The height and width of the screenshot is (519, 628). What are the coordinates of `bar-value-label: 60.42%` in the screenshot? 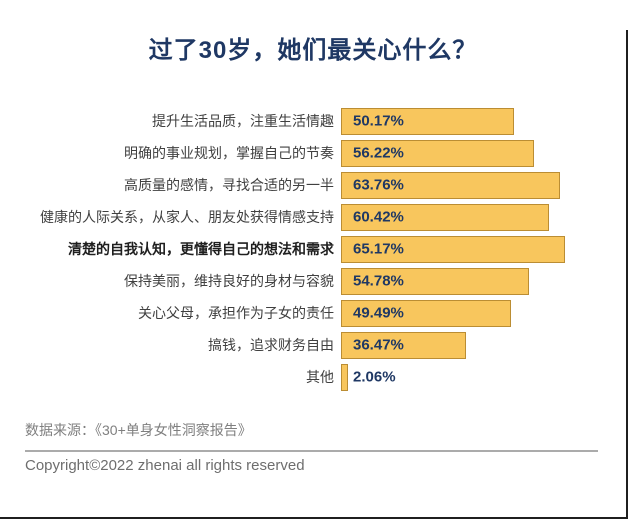 It's located at (378, 217).